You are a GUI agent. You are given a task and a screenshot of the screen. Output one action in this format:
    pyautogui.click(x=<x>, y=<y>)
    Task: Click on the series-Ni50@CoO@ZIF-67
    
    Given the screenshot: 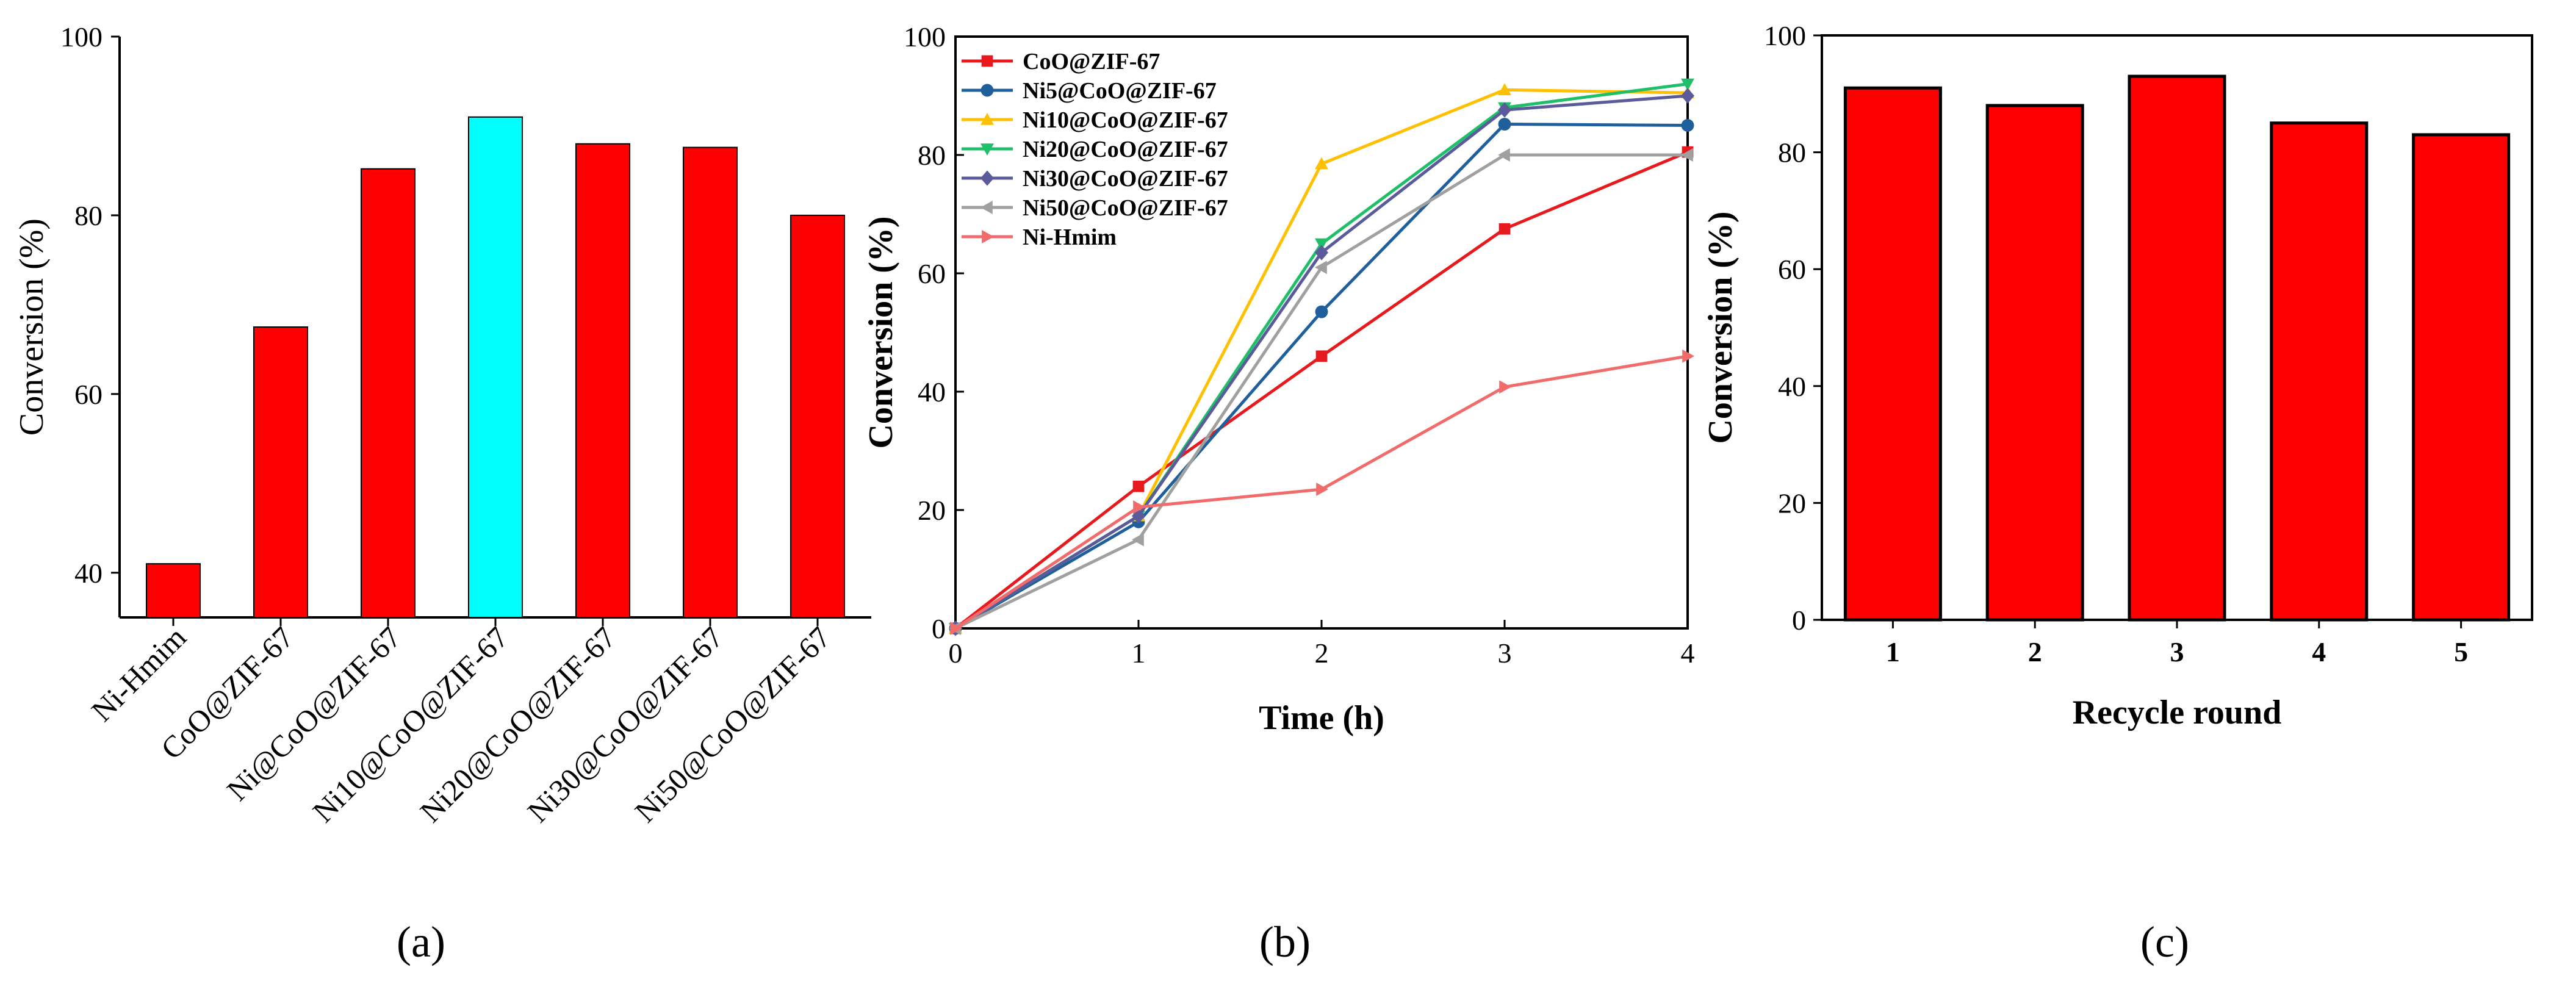 What is the action you would take?
    pyautogui.click(x=1321, y=391)
    